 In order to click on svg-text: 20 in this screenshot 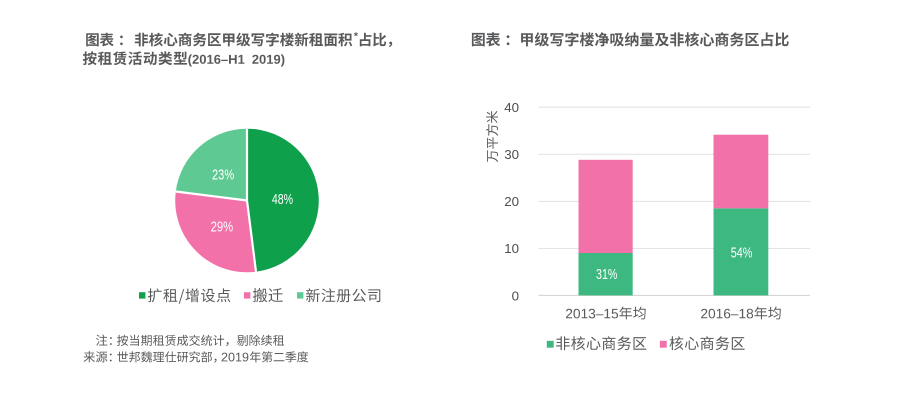, I will do `click(511, 201)`.